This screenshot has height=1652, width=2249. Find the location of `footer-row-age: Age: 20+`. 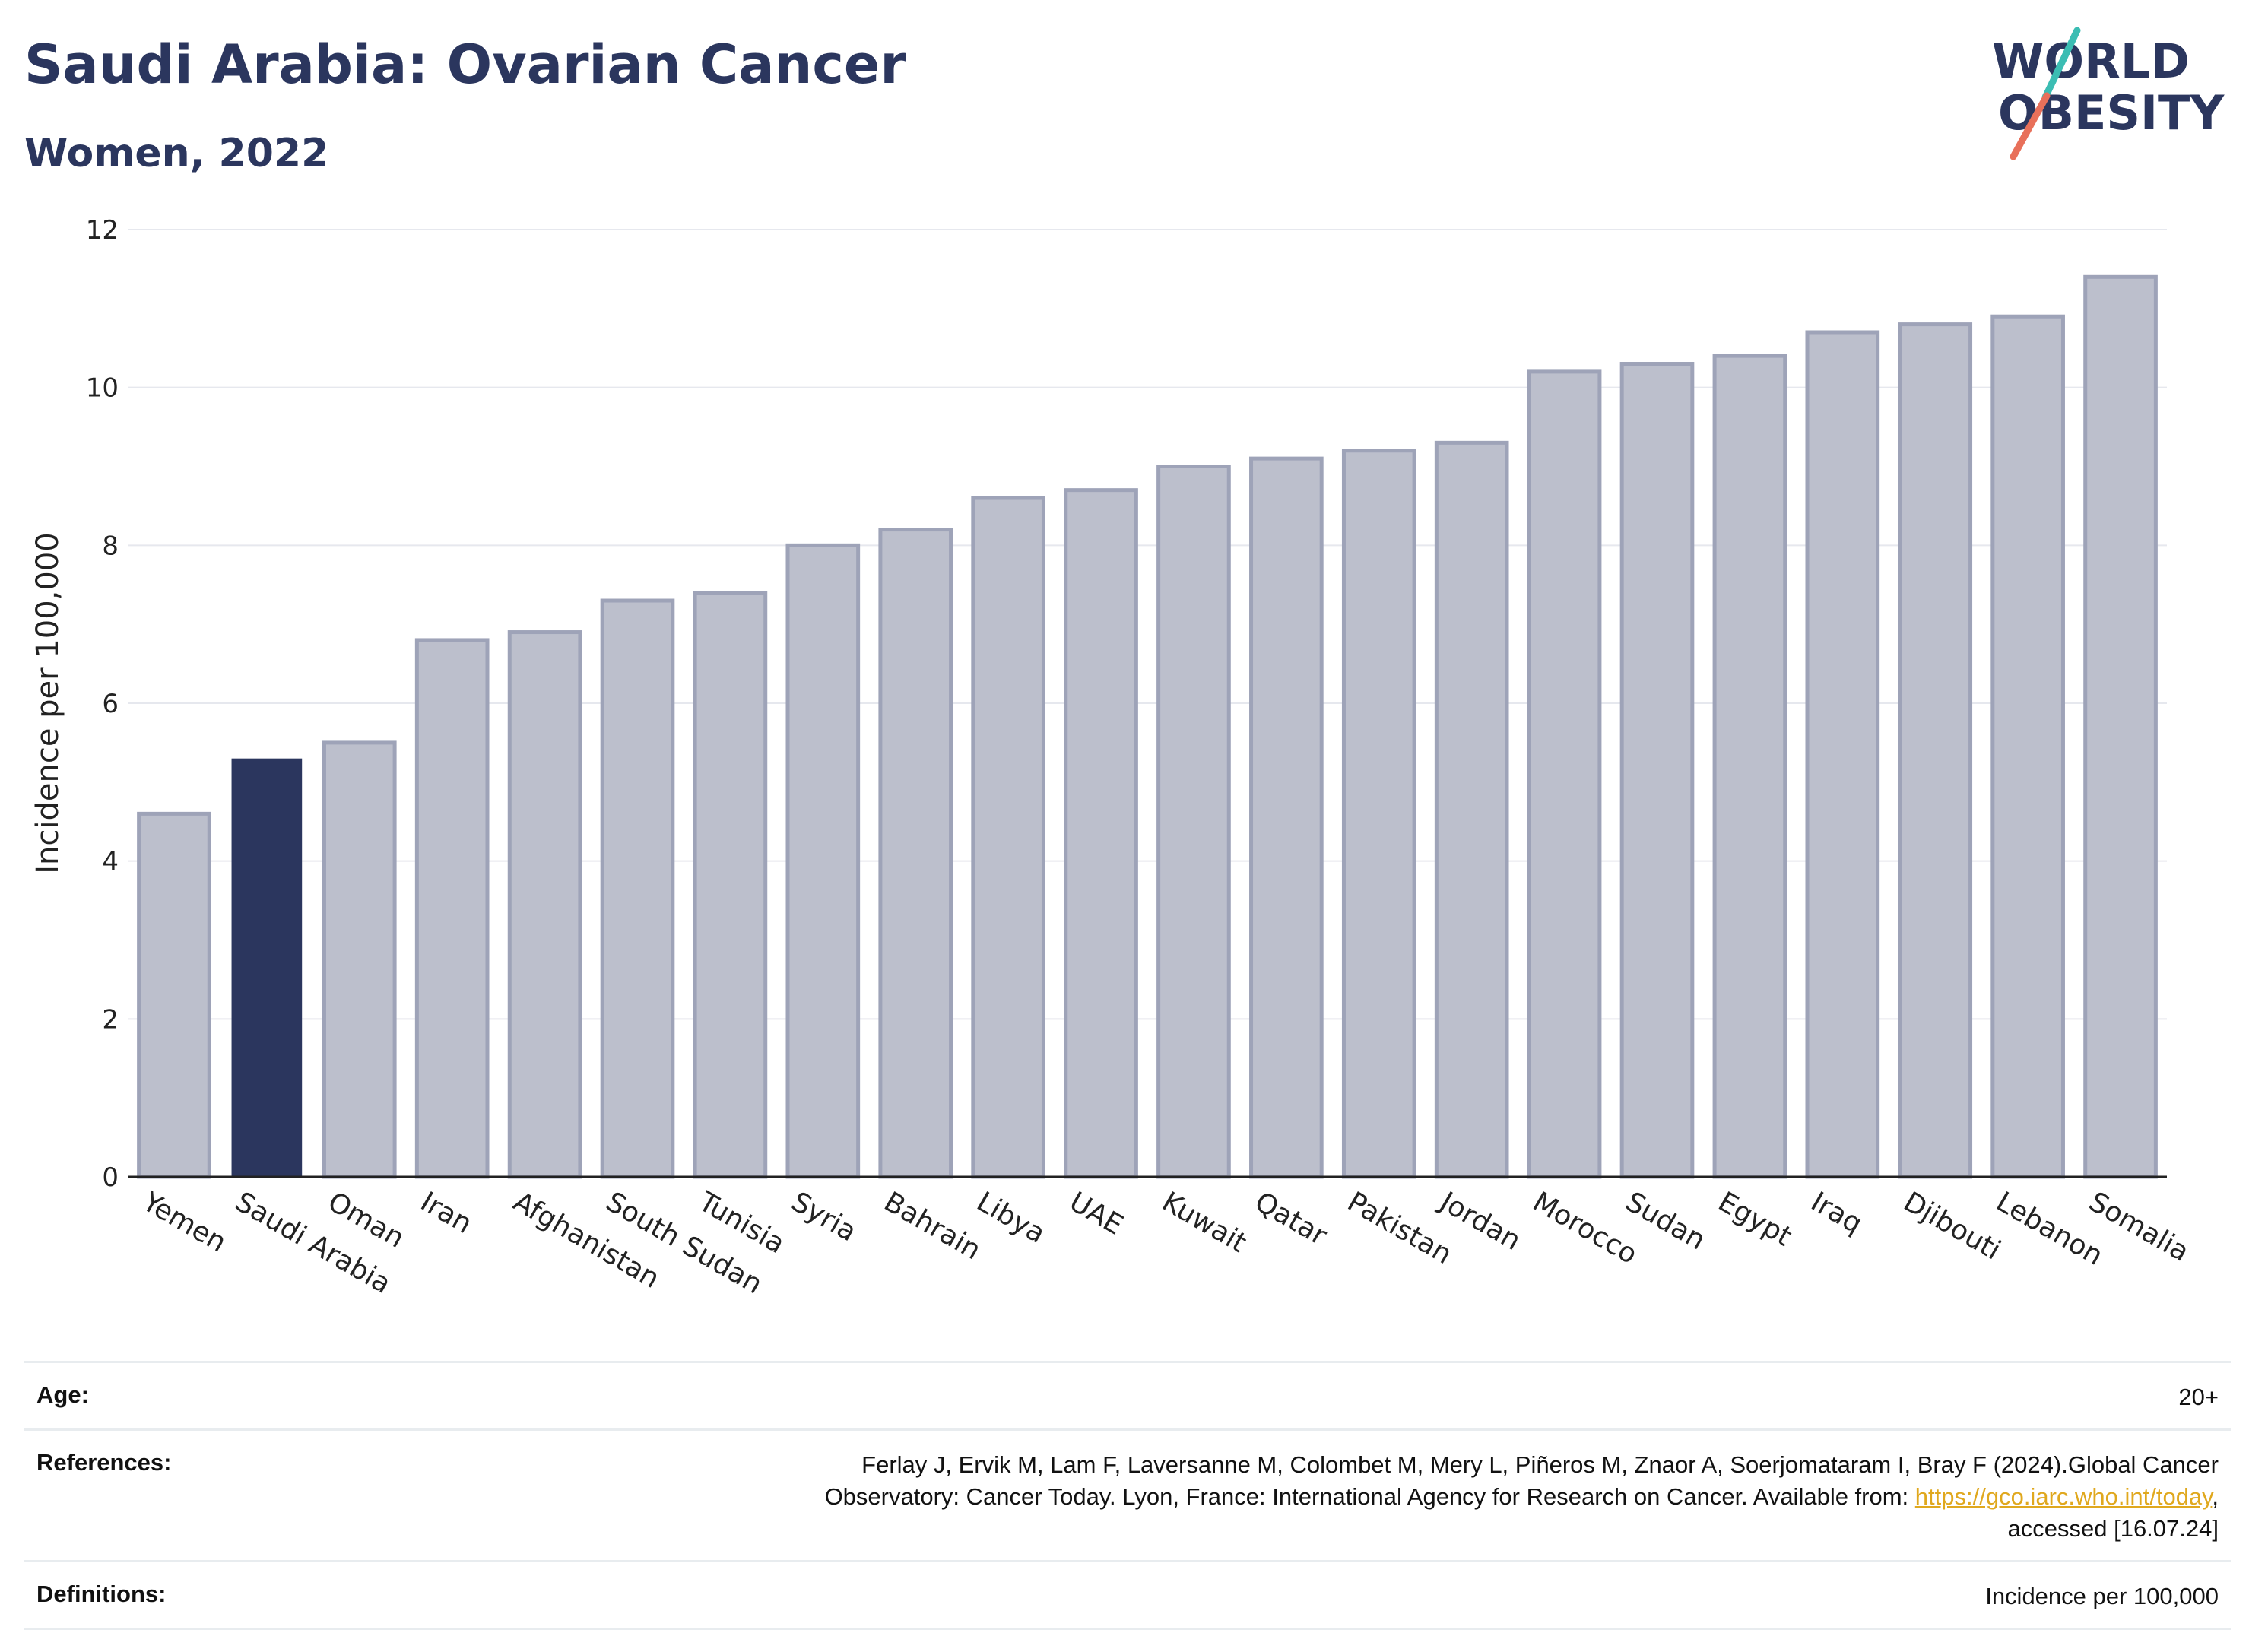

footer-row-age: Age: 20+ is located at coordinates (1127, 1394).